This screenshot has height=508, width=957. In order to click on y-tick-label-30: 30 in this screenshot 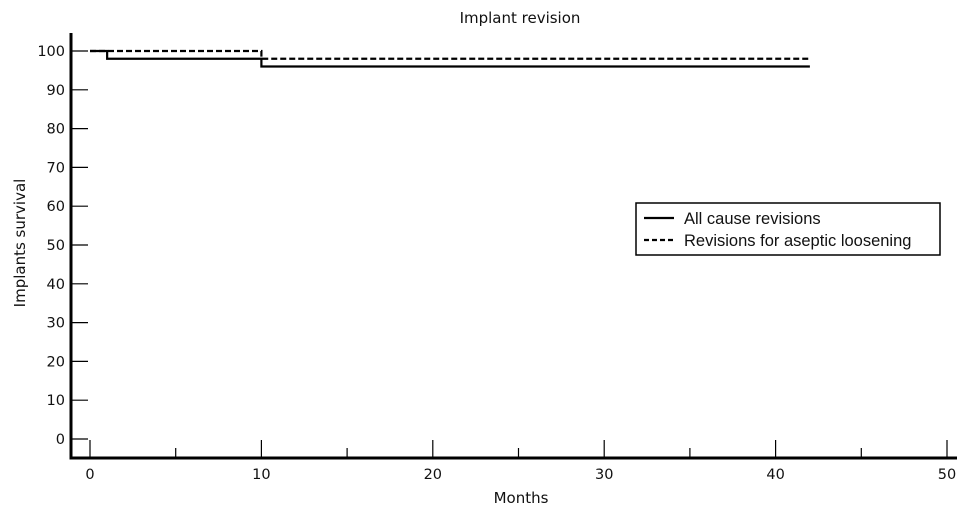, I will do `click(56, 324)`.